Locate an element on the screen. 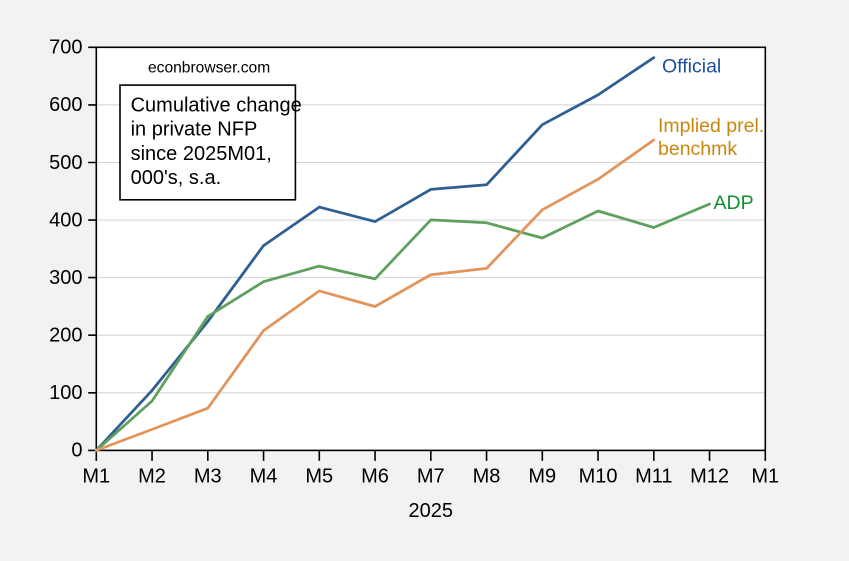 This screenshot has height=561, width=849. svg-text: M4 is located at coordinates (264, 477).